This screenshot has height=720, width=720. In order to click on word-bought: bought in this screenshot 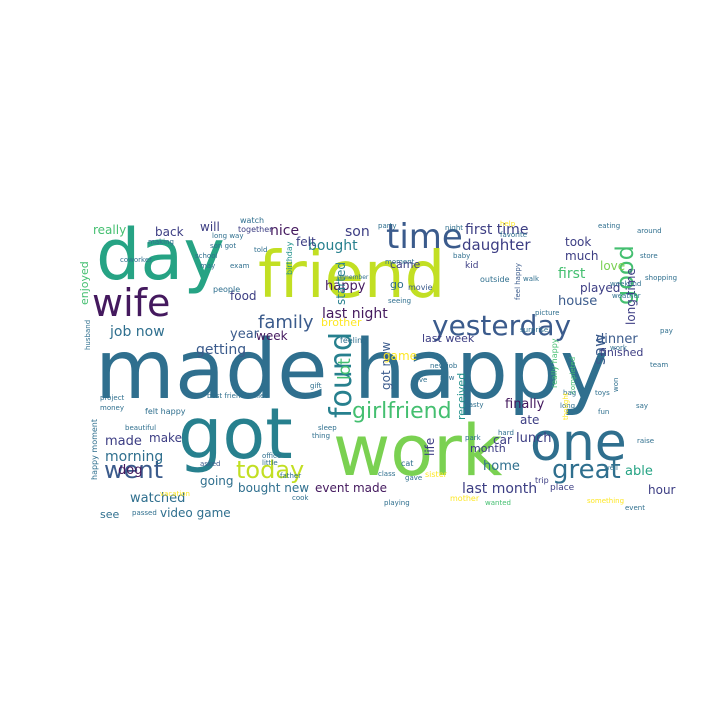, I will do `click(333, 246)`.